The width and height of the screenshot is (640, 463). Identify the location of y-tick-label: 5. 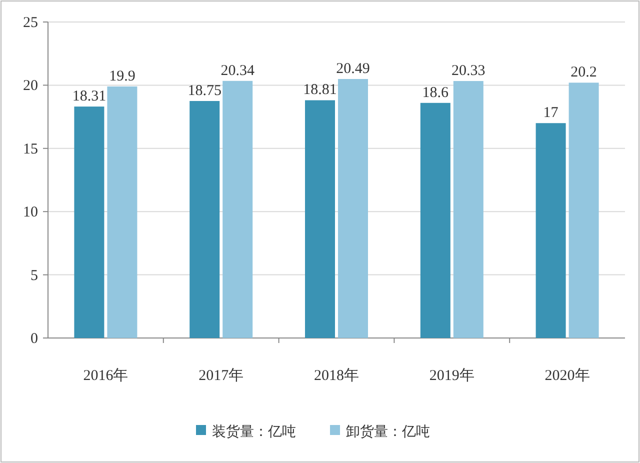
(34, 276).